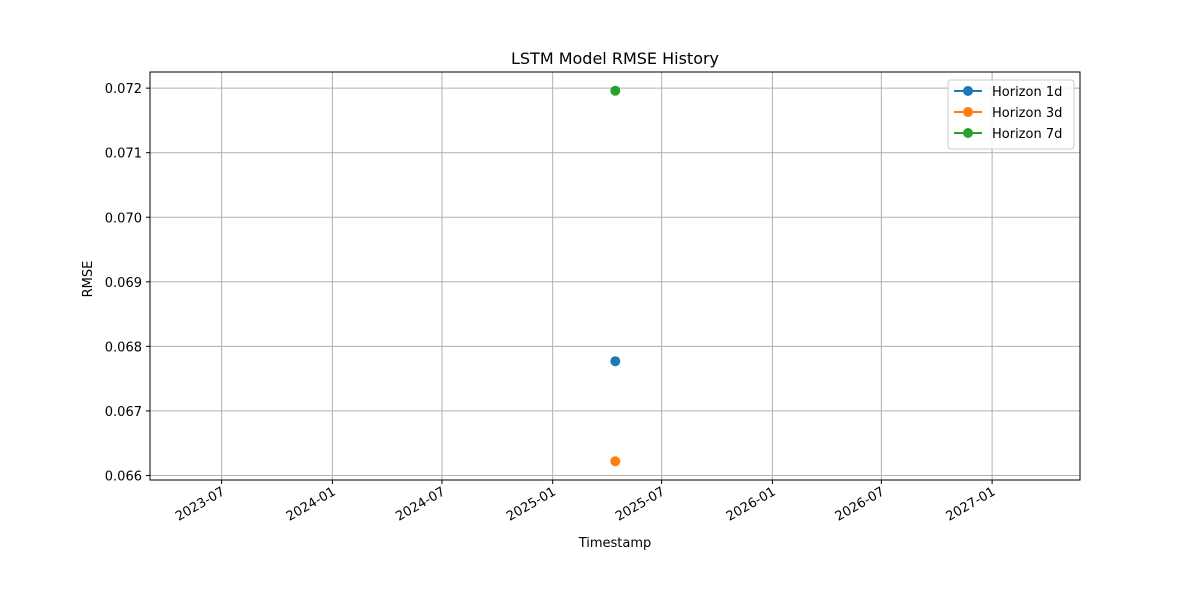 This screenshot has height=600, width=1200. I want to click on y-tick-label: 0.066, so click(123, 476).